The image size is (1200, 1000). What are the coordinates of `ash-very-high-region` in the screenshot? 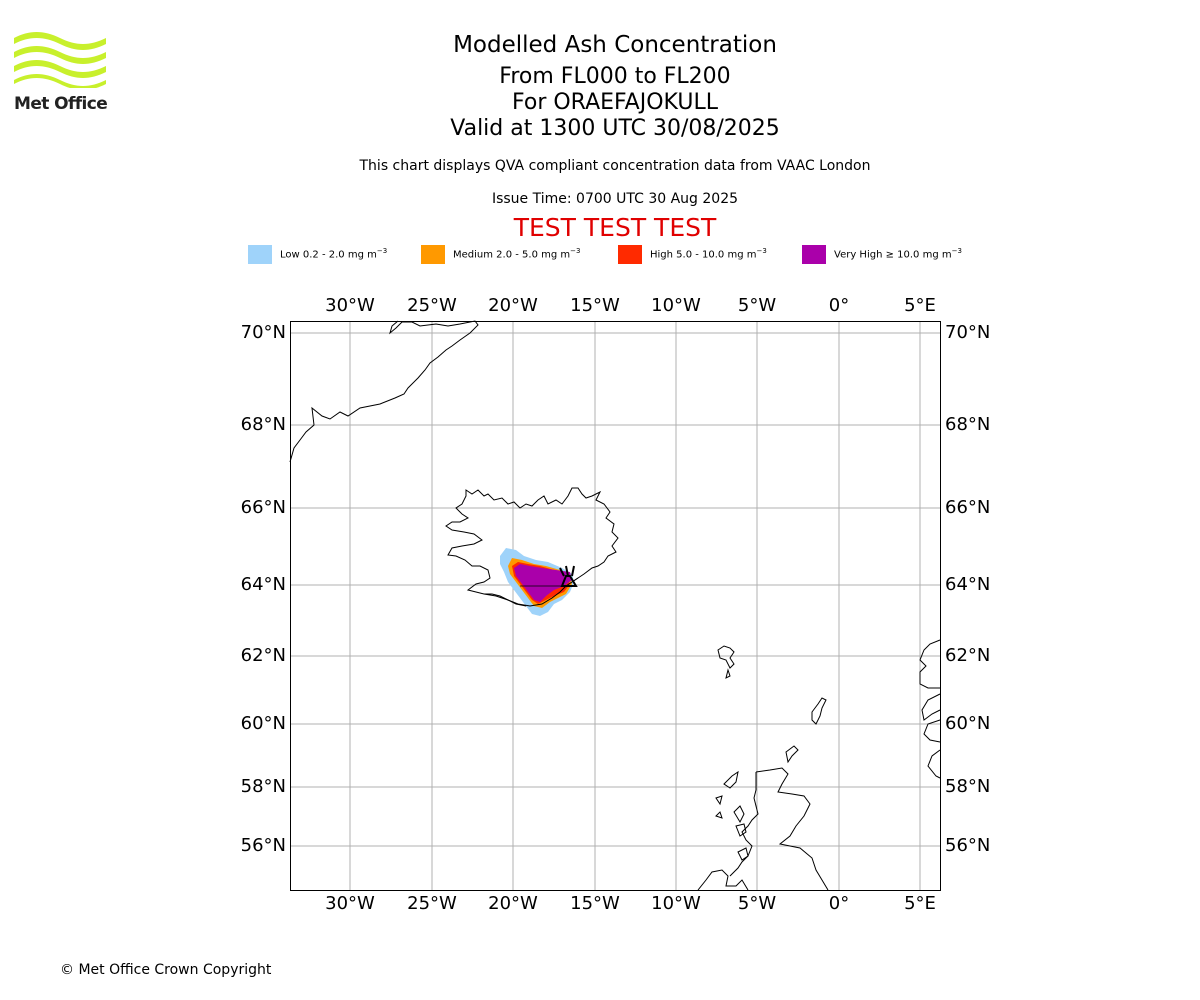 It's located at (543, 583).